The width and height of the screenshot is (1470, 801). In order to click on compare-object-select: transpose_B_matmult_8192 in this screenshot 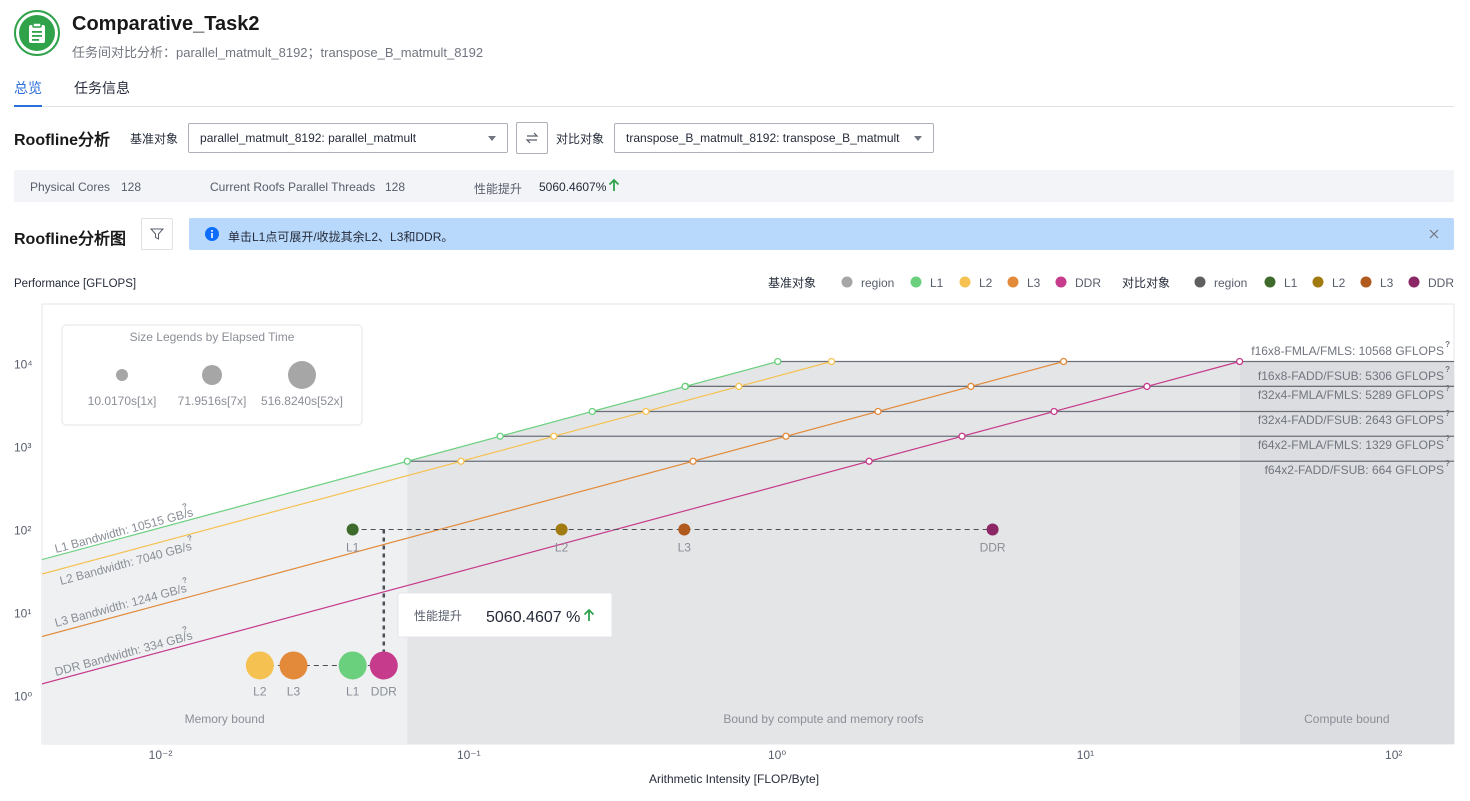, I will do `click(774, 138)`.